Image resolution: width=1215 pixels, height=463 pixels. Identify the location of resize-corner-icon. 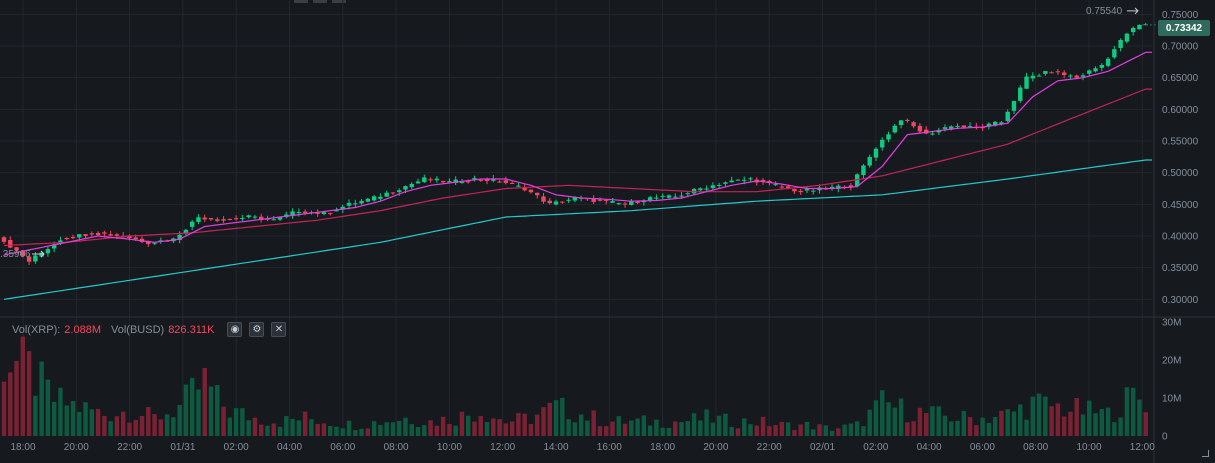
(1205, 453).